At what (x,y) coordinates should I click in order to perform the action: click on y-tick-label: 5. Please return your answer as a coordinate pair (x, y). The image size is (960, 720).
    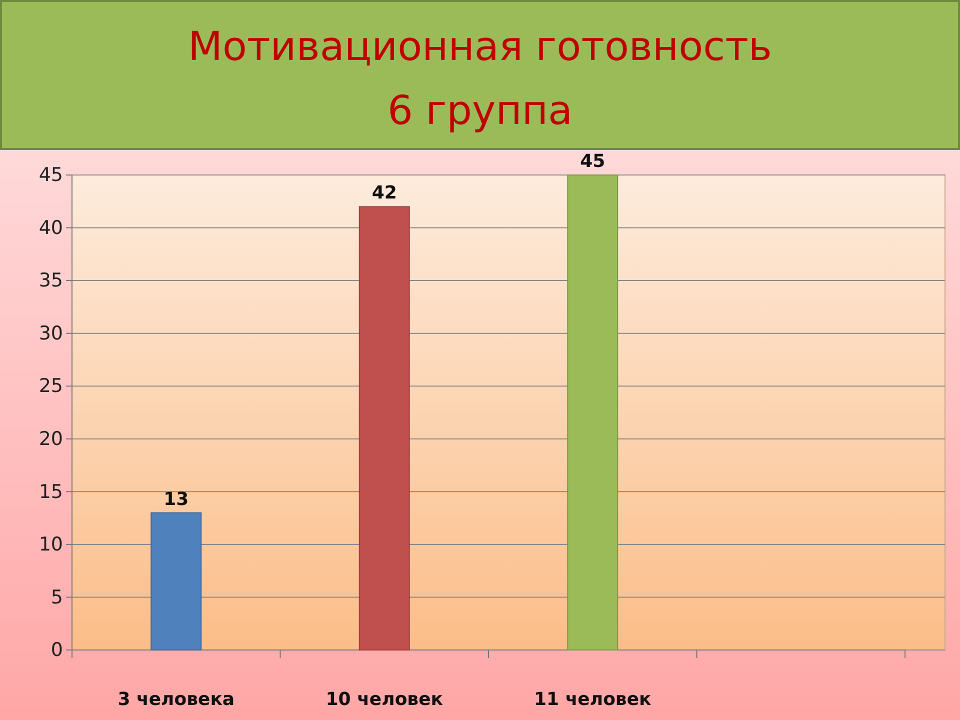
    Looking at the image, I should click on (56, 597).